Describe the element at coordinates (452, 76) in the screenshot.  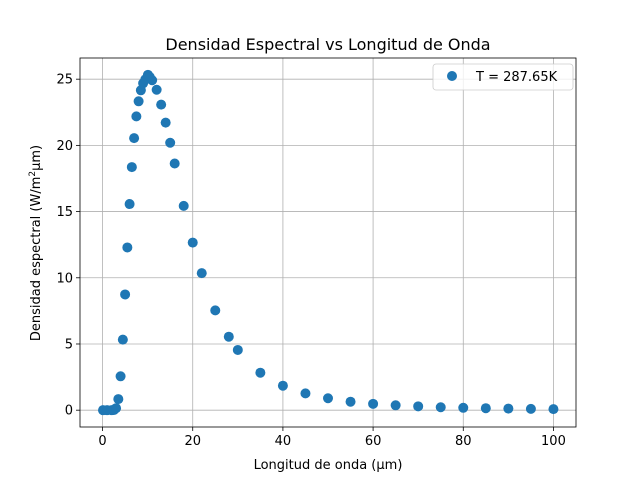
I see `legend-marker` at that location.